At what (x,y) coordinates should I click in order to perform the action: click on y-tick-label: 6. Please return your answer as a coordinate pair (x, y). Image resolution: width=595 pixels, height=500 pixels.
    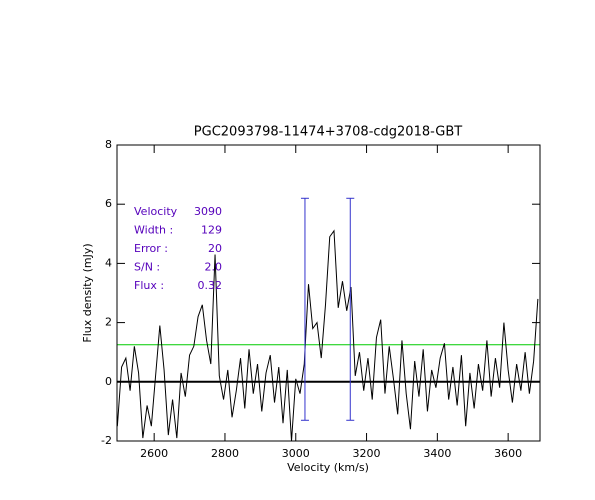
    Looking at the image, I should click on (108, 203).